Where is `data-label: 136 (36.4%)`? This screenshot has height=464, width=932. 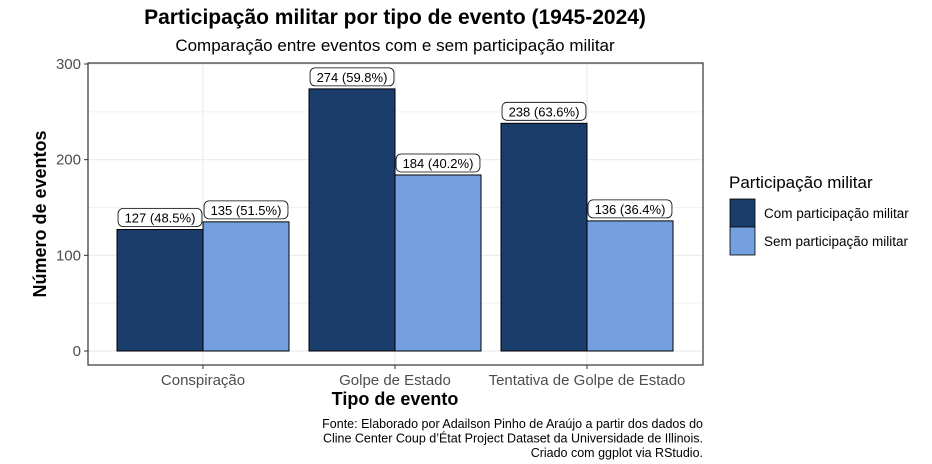
data-label: 136 (36.4%) is located at coordinates (630, 209).